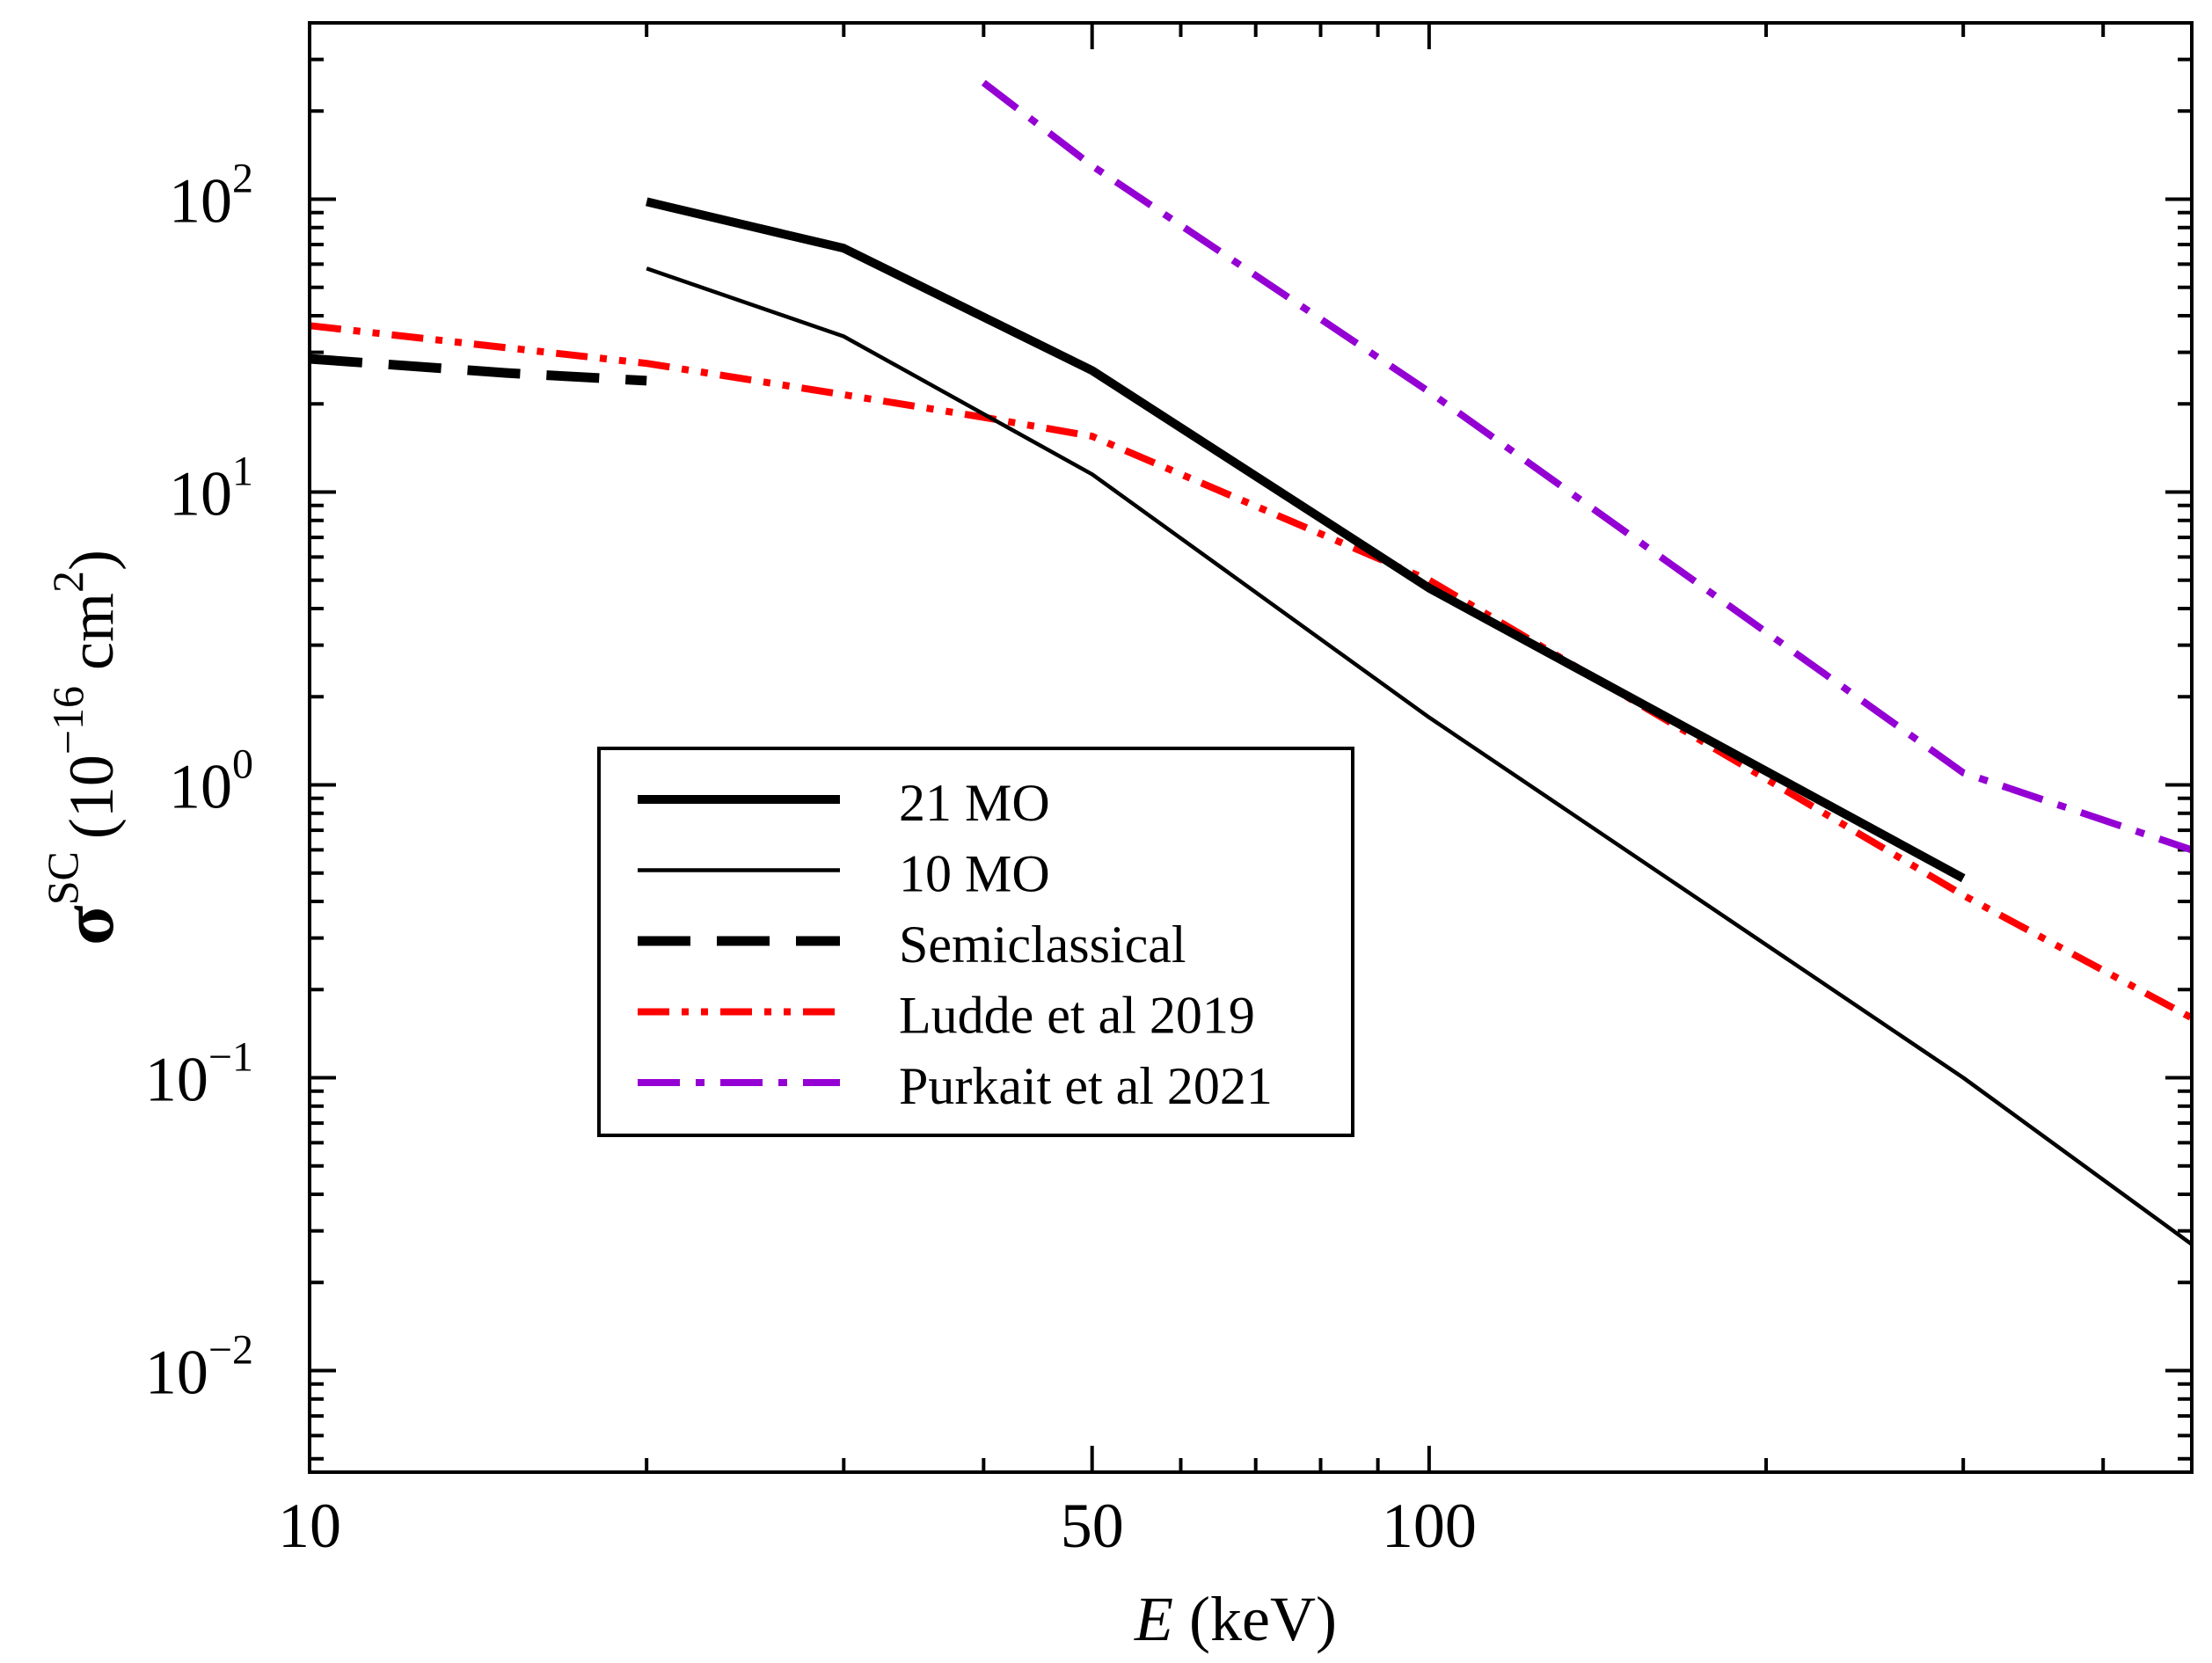  Describe the element at coordinates (1086, 1086) in the screenshot. I see `legend-label: Purkait et al 2021` at that location.